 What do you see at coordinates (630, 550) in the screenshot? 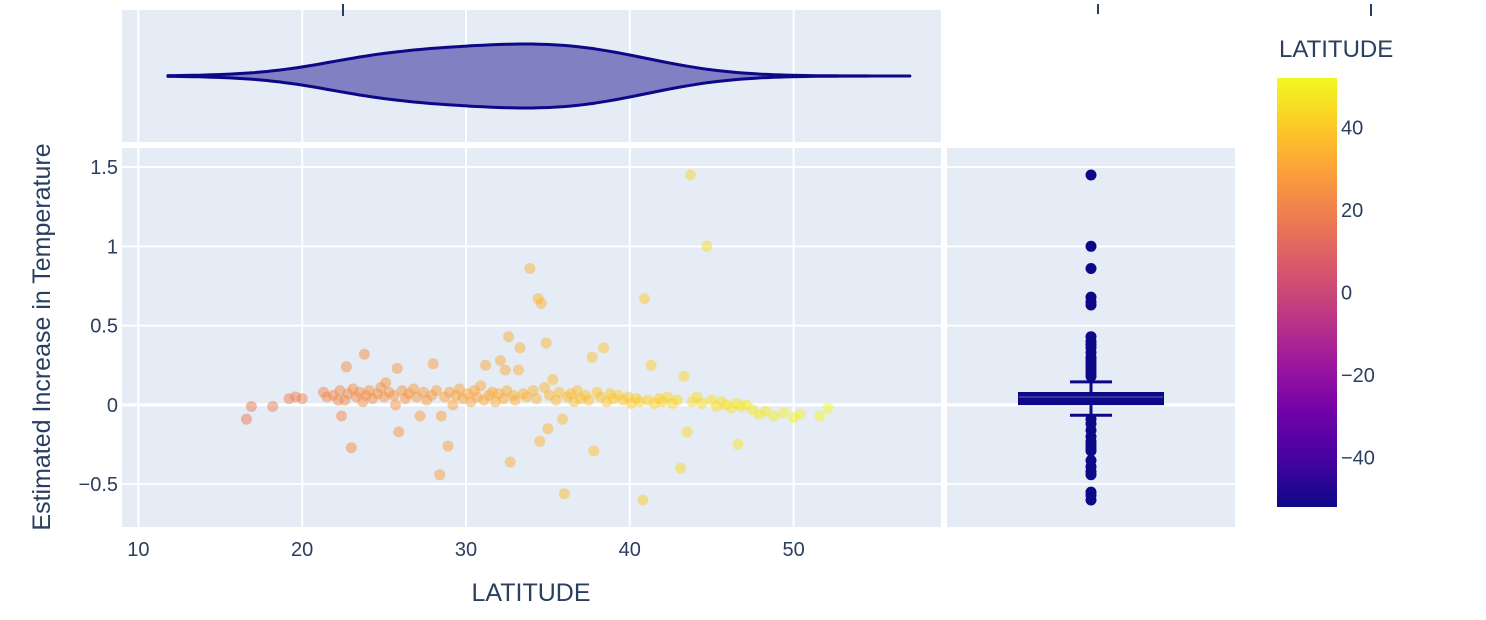
I see `x-tick-label-40: 40` at bounding box center [630, 550].